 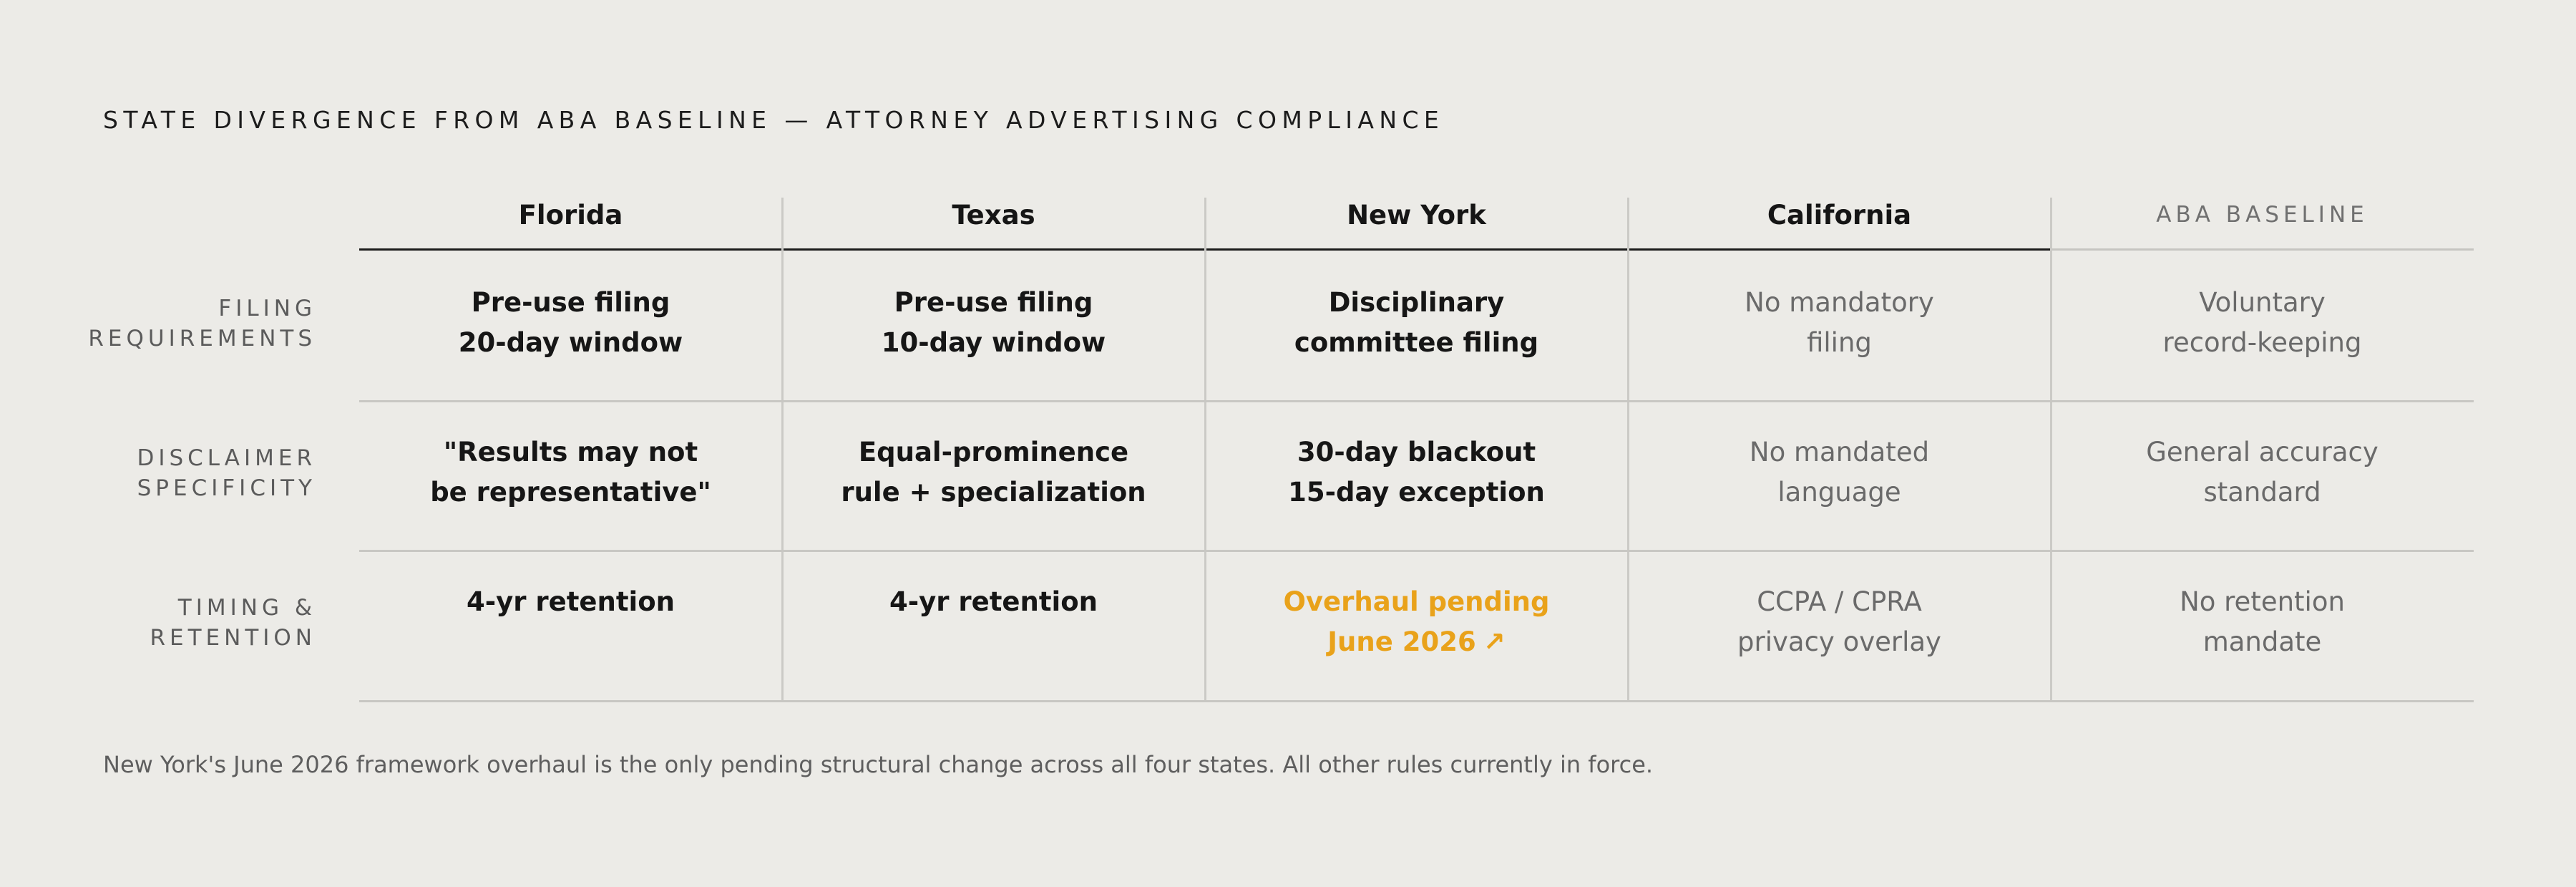 What do you see at coordinates (202, 339) in the screenshot?
I see `row-label-line: REQUIREMENTS` at bounding box center [202, 339].